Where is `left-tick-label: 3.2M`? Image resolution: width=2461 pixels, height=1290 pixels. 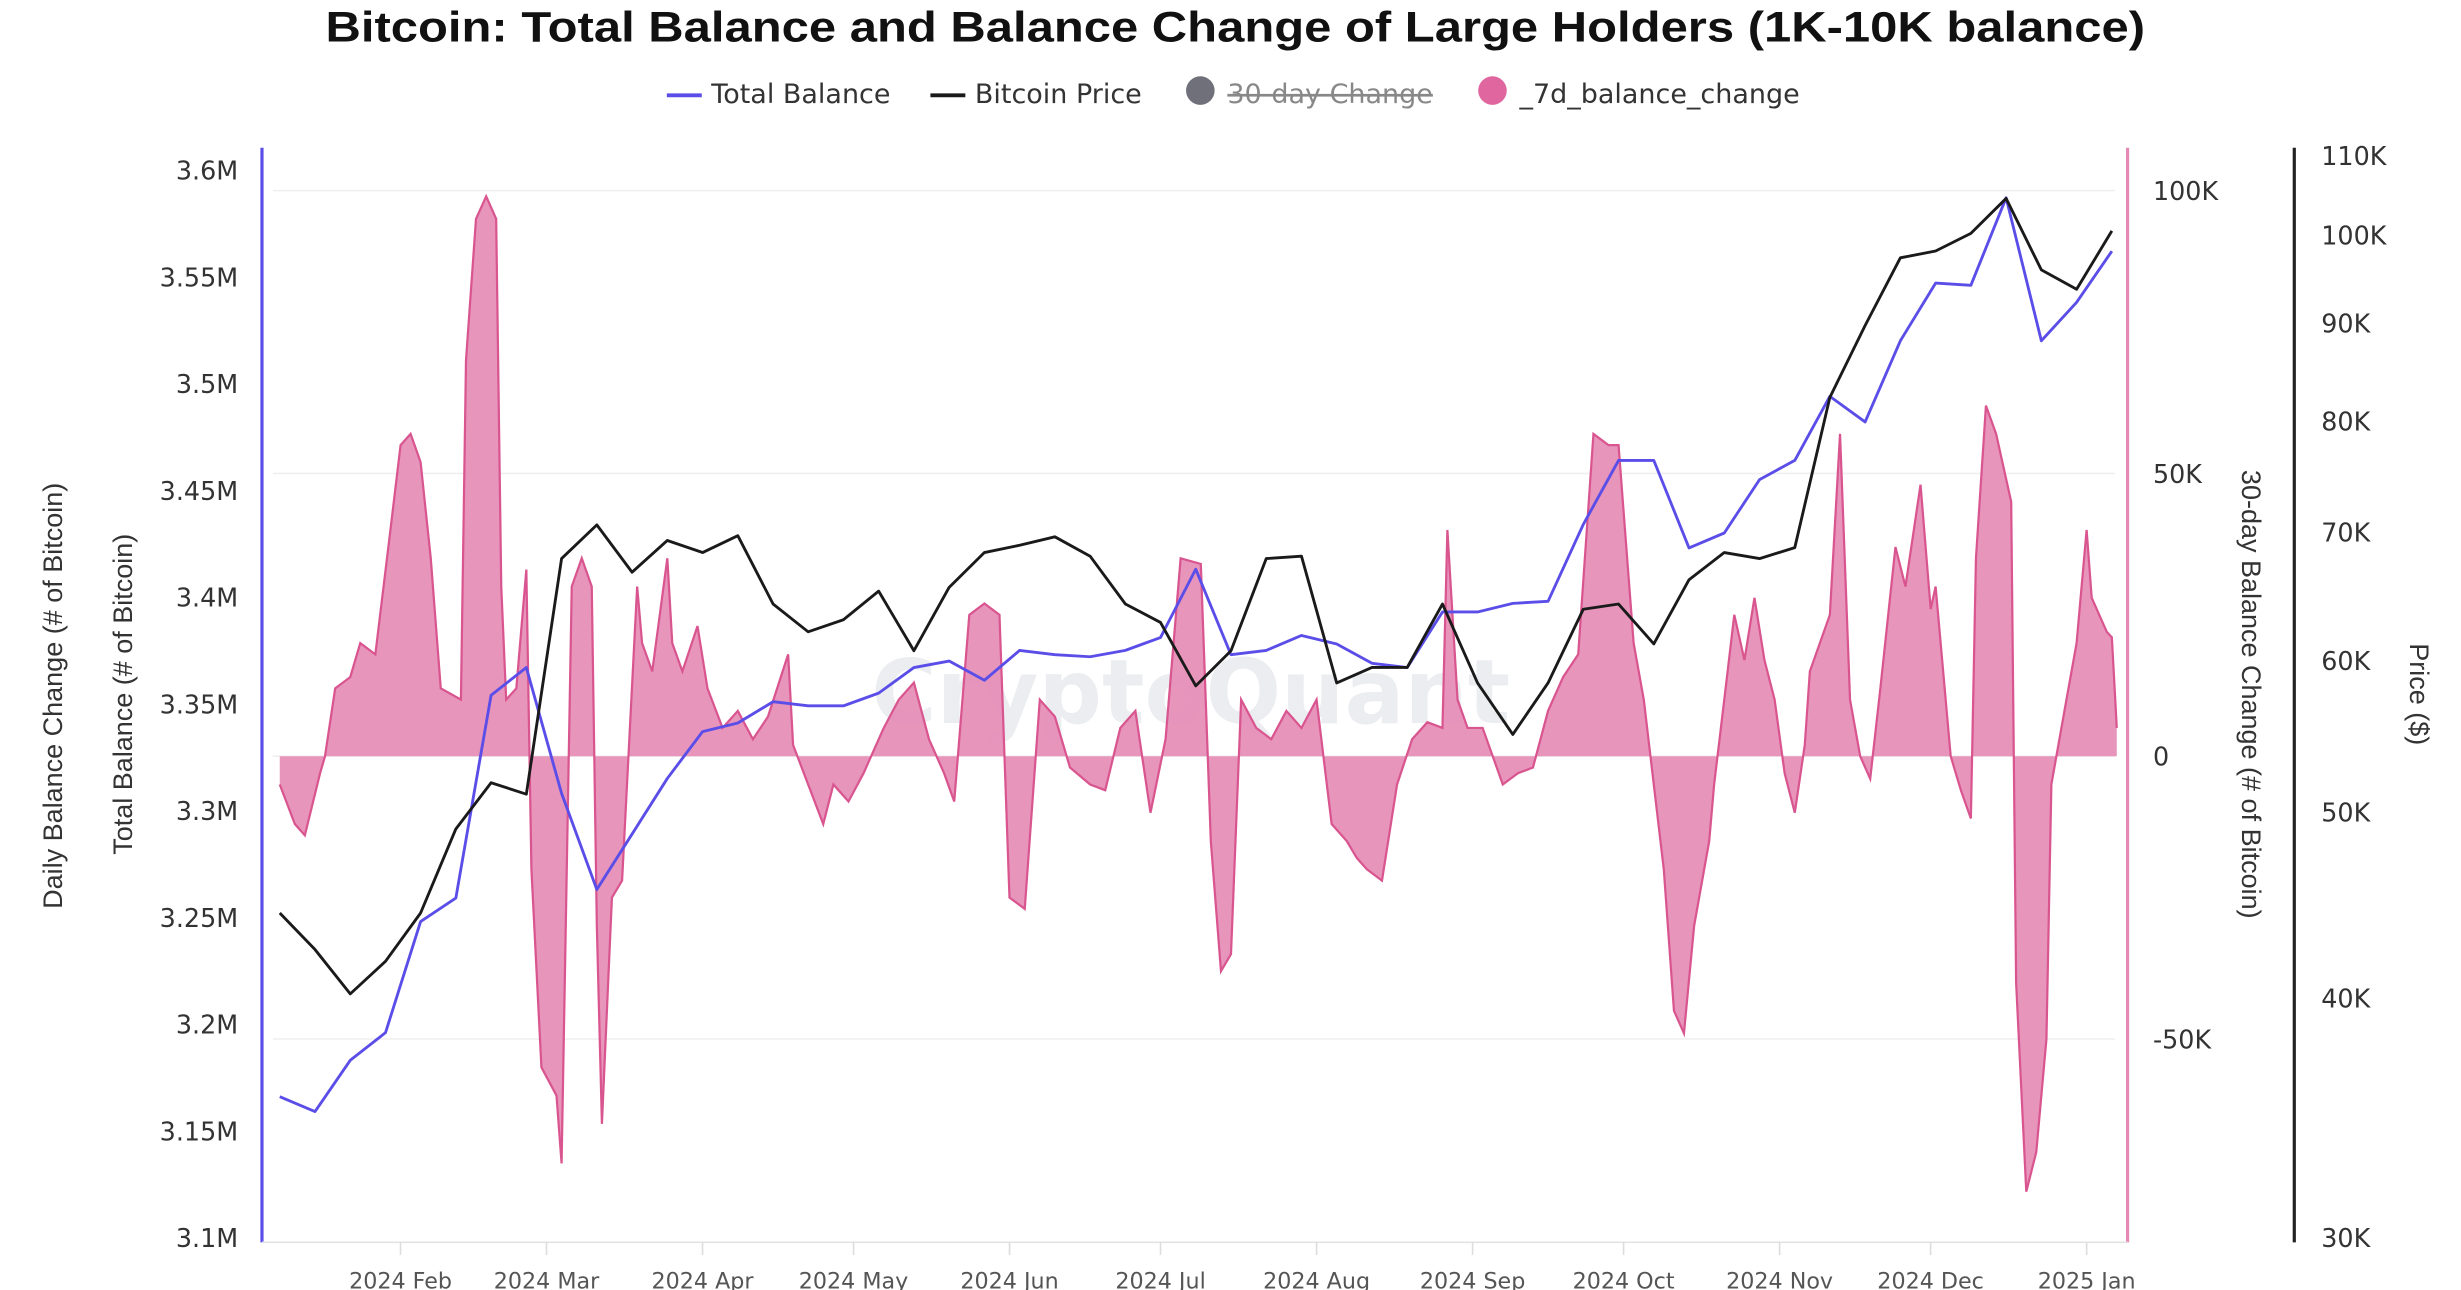
left-tick-label: 3.2M is located at coordinates (207, 1025).